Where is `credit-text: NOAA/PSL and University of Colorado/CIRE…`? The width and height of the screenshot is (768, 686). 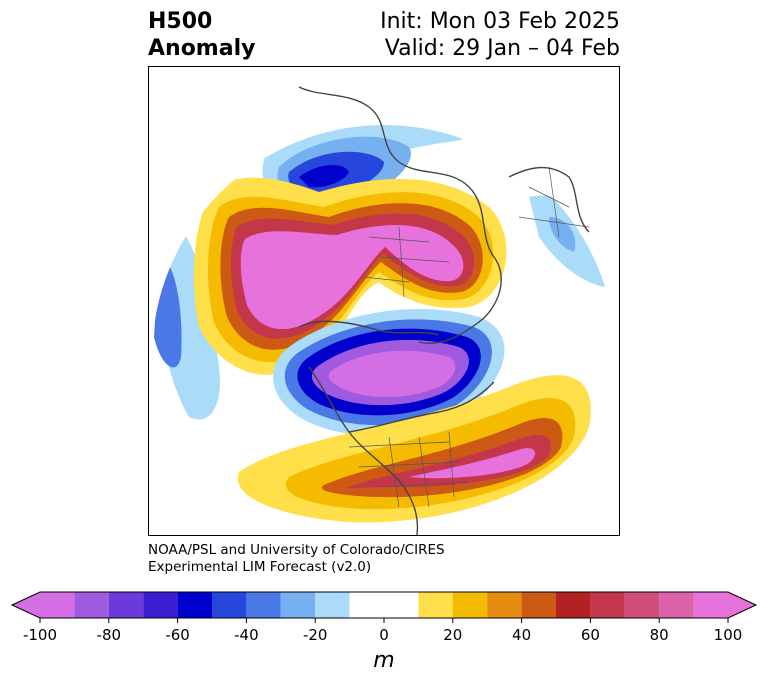
credit-text: NOAA/PSL and University of Colorado/CIRE… is located at coordinates (296, 559).